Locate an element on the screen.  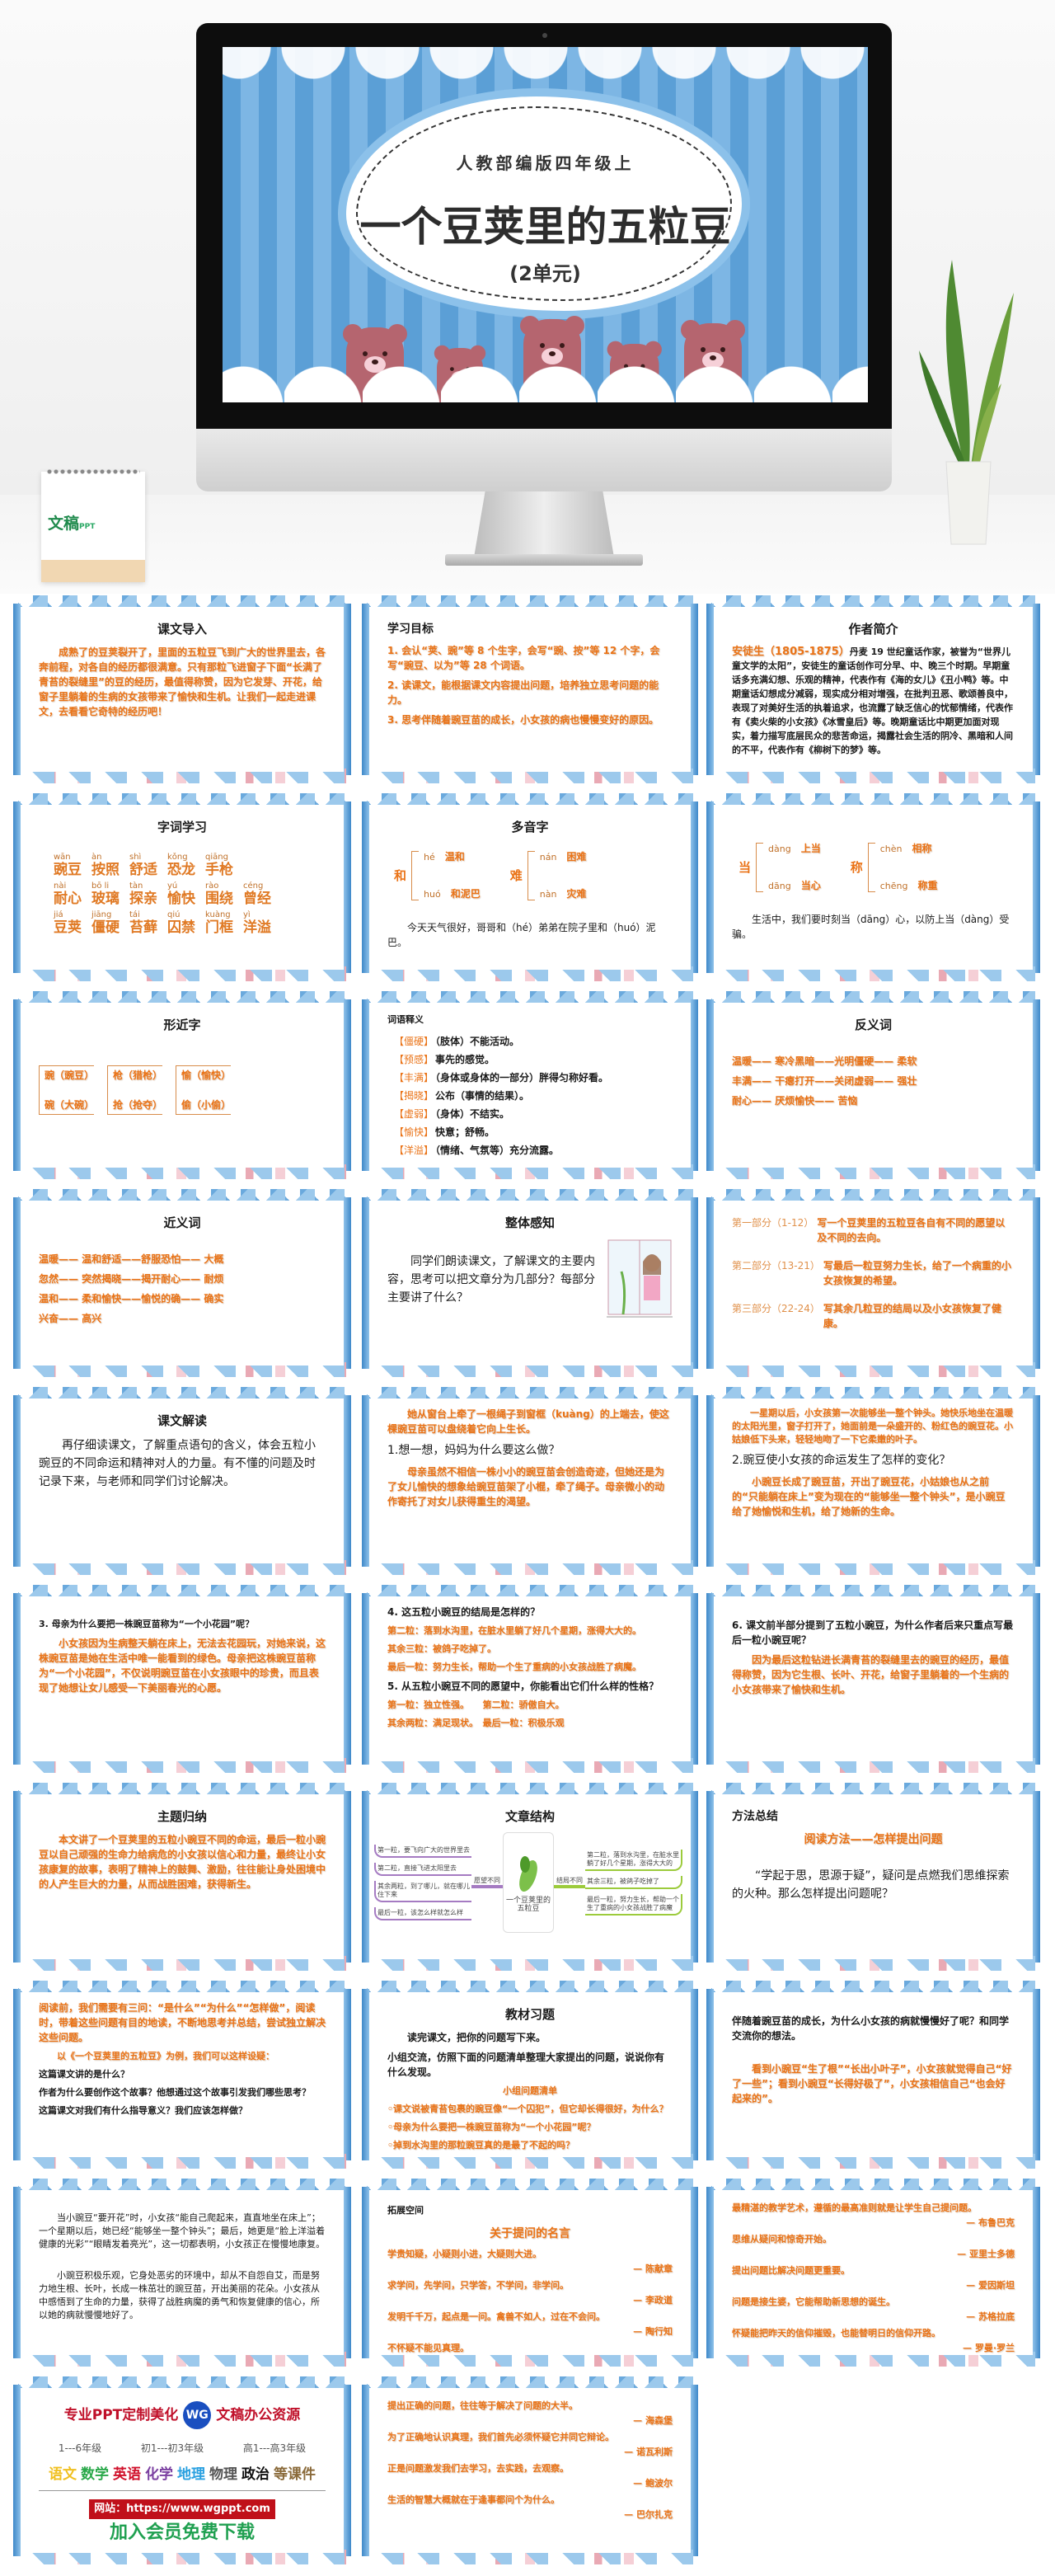
paragraph: 2.豌豆使小女孩的命运发生了怎样的变化？ is located at coordinates (842, 1460).